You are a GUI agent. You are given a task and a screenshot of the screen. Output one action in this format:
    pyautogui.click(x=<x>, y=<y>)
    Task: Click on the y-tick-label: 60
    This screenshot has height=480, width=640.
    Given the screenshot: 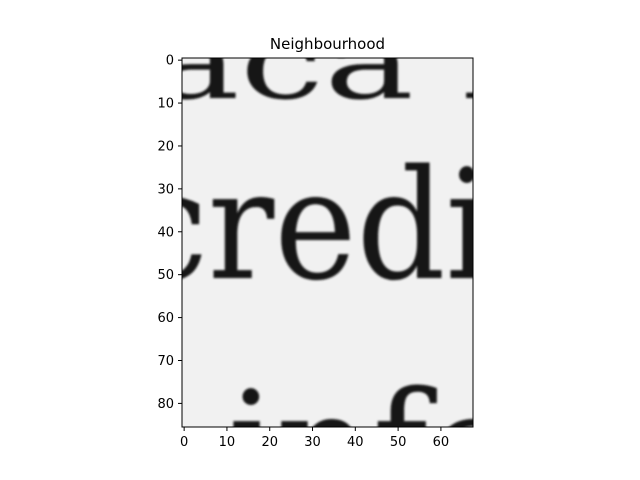 What is the action you would take?
    pyautogui.click(x=165, y=318)
    